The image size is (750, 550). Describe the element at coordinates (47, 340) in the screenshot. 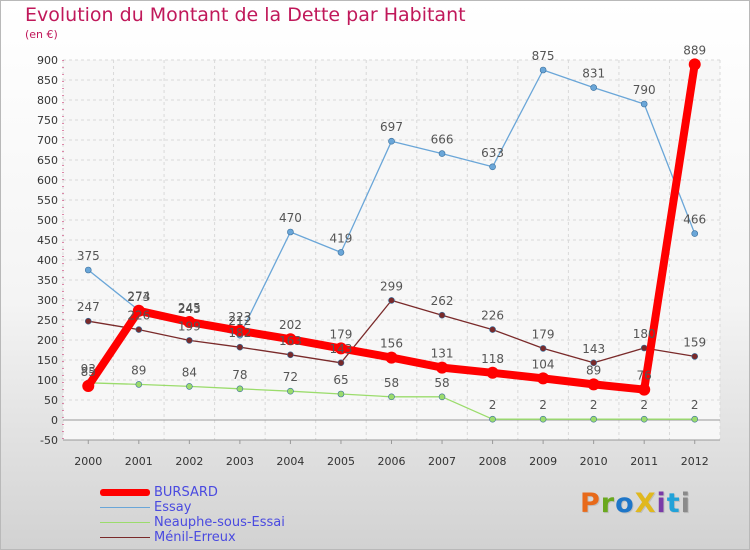

I see `y-tick-label: 200` at that location.